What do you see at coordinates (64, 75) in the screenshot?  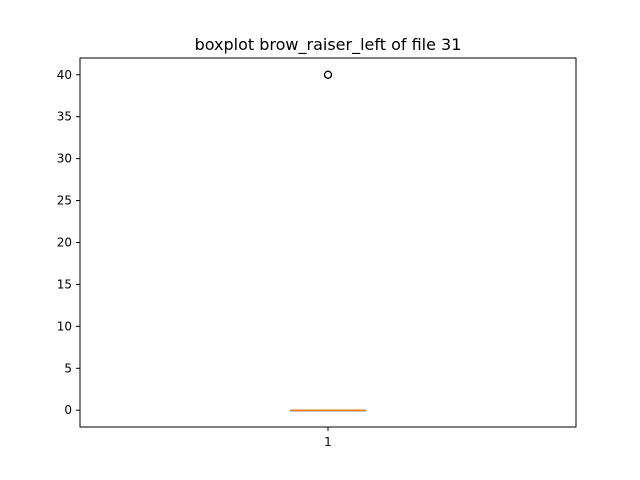 I see `y-tick-label: 40` at bounding box center [64, 75].